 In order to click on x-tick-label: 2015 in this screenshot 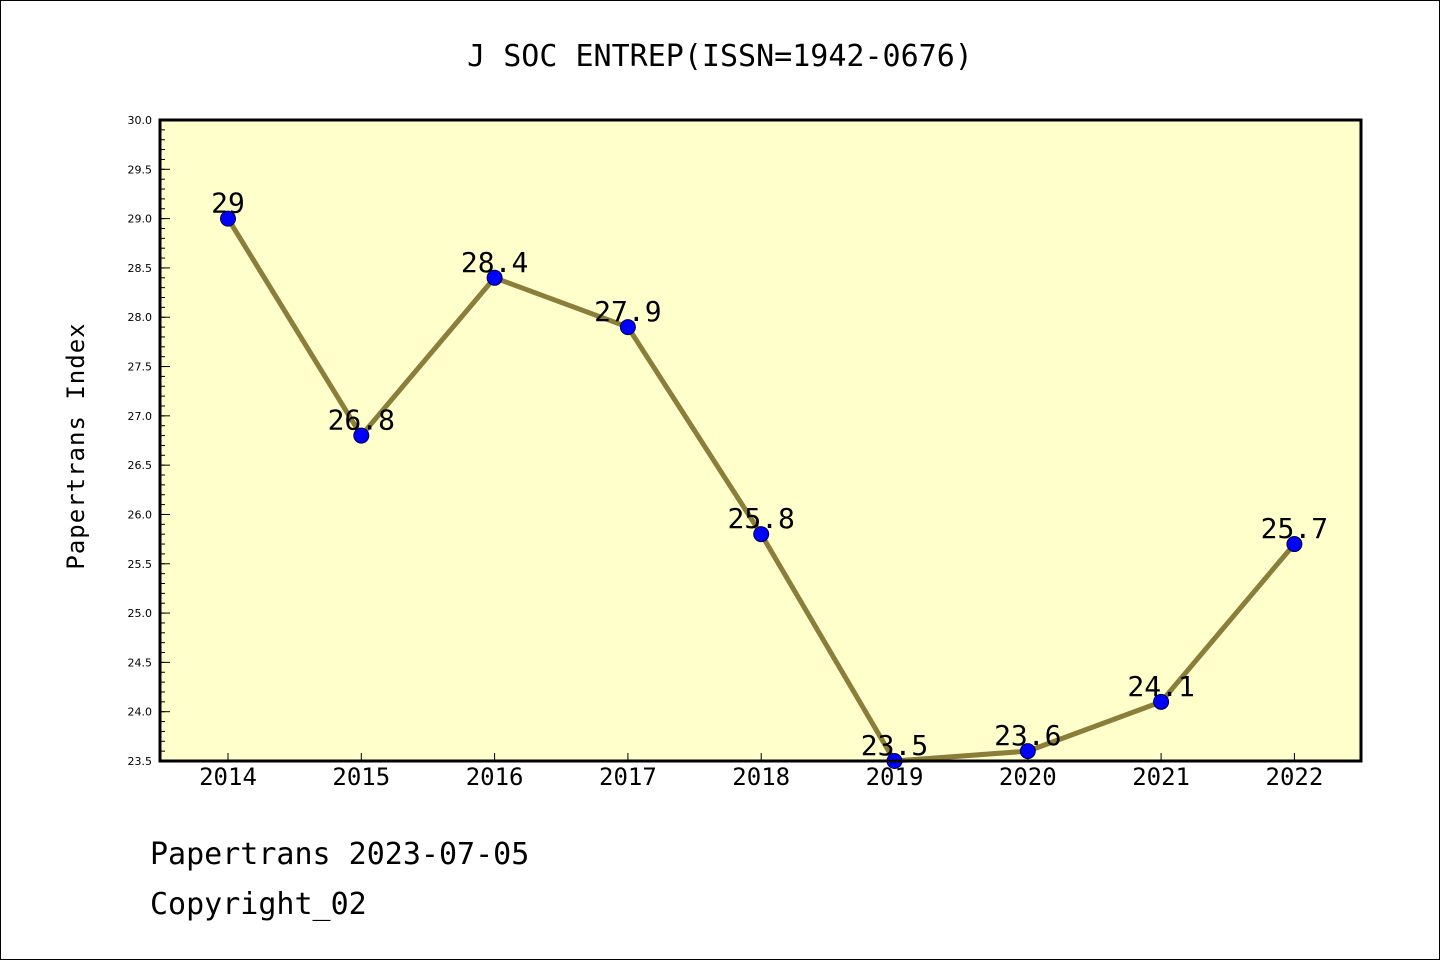, I will do `click(361, 777)`.